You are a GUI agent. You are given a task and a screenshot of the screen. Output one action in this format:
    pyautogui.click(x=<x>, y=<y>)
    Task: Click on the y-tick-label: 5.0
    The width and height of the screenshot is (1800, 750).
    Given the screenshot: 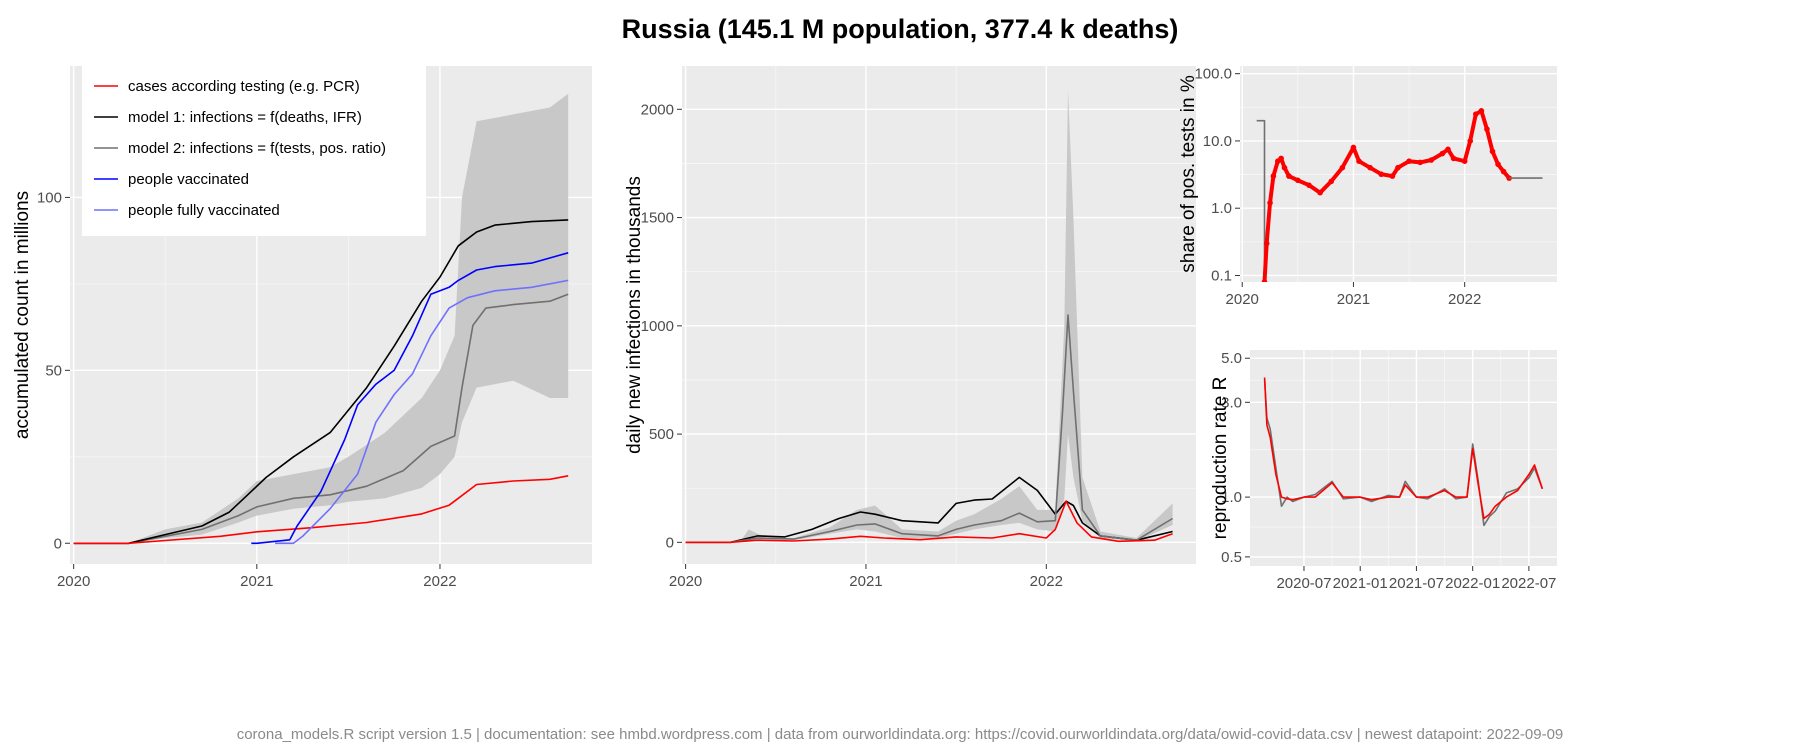 What is the action you would take?
    pyautogui.click(x=1231, y=358)
    